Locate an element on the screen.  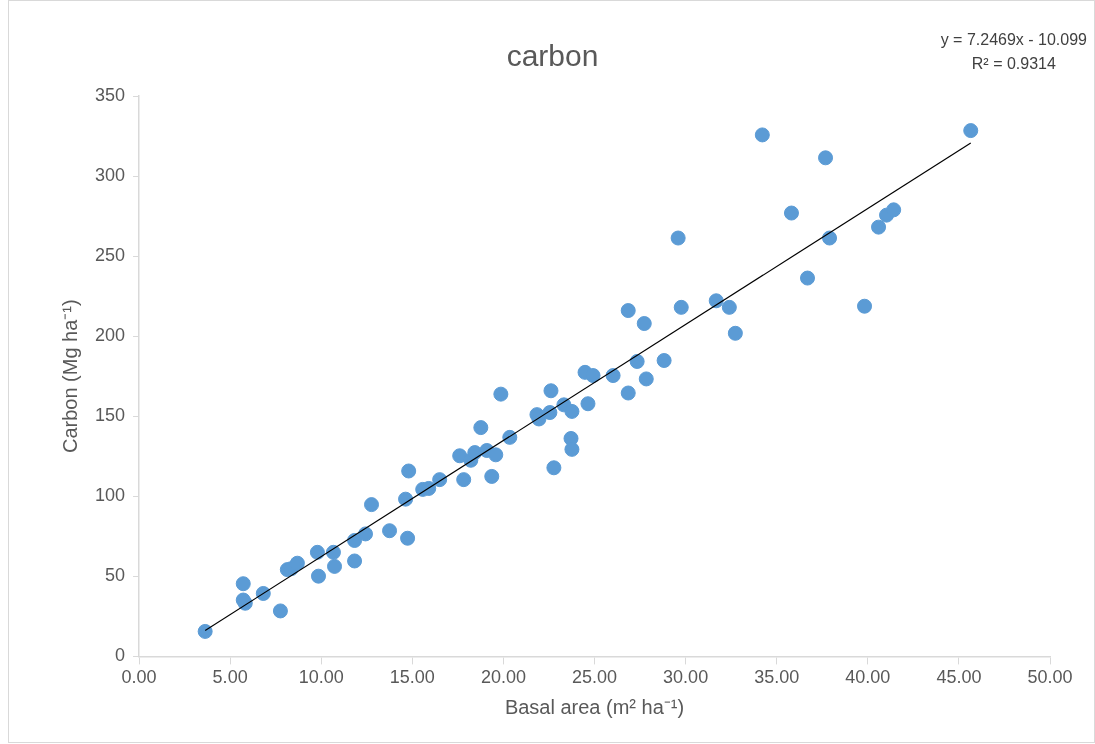
y-tick-label: 250 is located at coordinates (110, 255).